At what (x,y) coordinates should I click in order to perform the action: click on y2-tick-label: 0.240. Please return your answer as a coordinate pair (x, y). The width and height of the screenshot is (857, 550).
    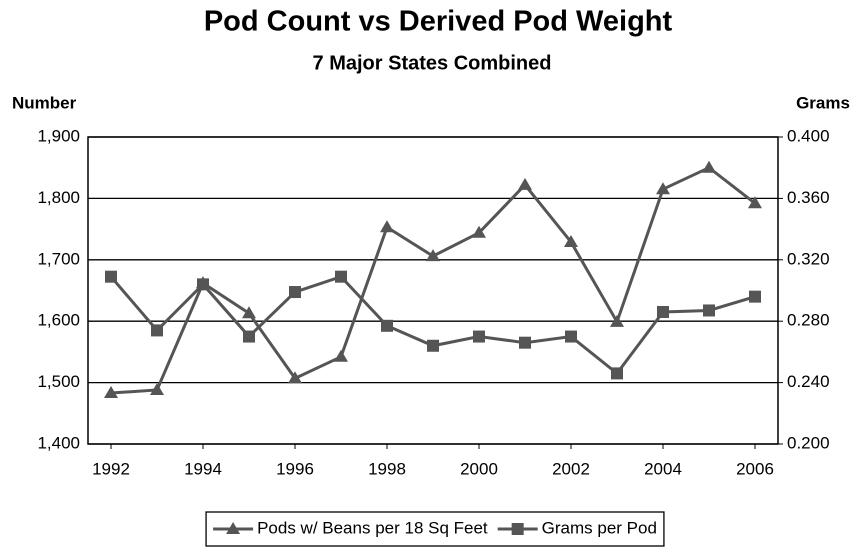
    Looking at the image, I should click on (808, 381).